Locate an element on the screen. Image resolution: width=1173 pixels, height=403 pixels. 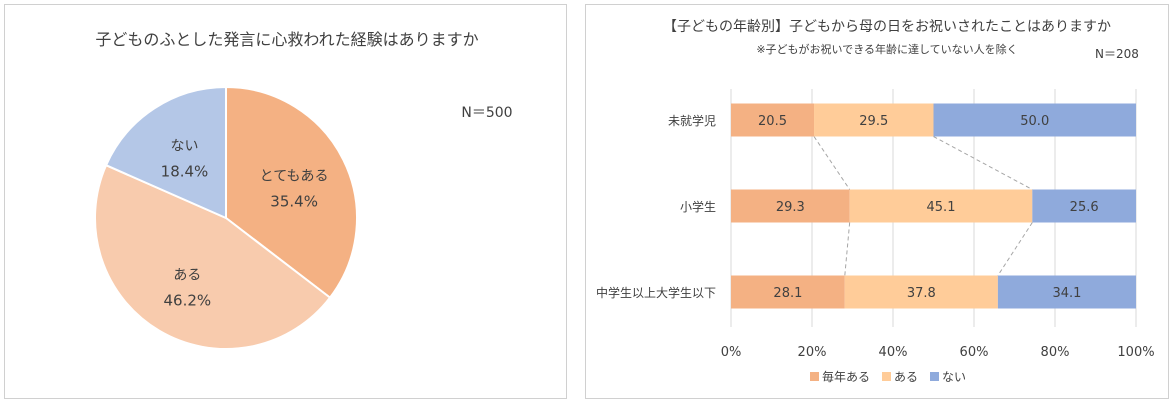
bar-value-label-1-0: 29.3 is located at coordinates (790, 207).